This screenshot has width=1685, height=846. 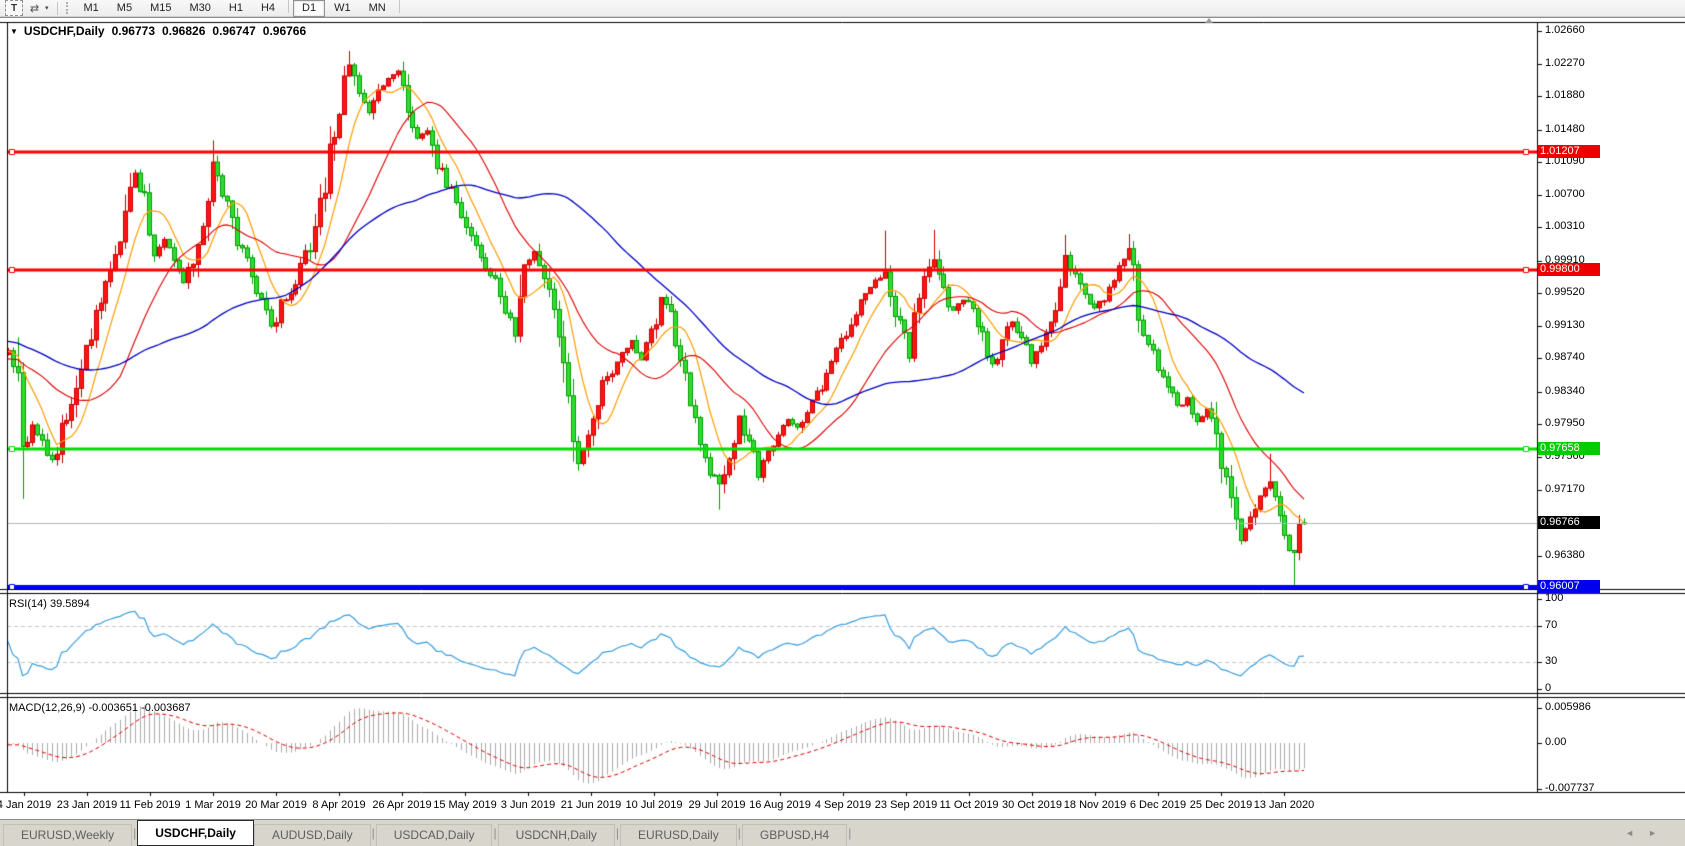 What do you see at coordinates (14, 31) in the screenshot?
I see `symbol-collapse-caret-icon: ▼` at bounding box center [14, 31].